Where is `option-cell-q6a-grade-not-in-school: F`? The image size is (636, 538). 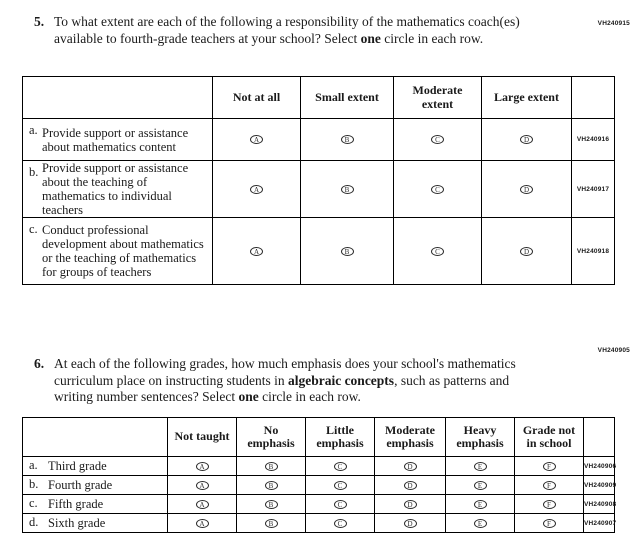
option-cell-q6a-grade-not-in-school: F is located at coordinates (549, 466).